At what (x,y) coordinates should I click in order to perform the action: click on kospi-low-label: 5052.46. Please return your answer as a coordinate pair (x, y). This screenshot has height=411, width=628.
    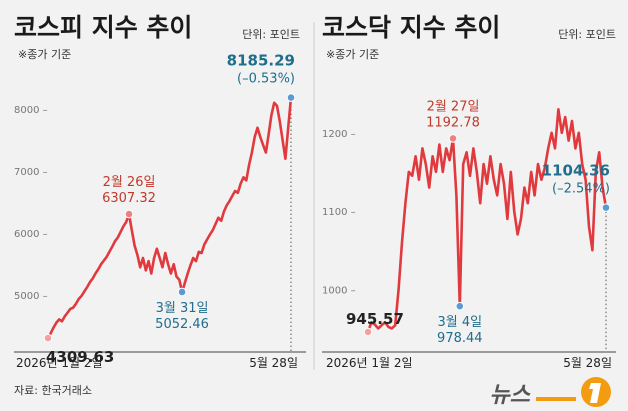
    Looking at the image, I should click on (182, 324).